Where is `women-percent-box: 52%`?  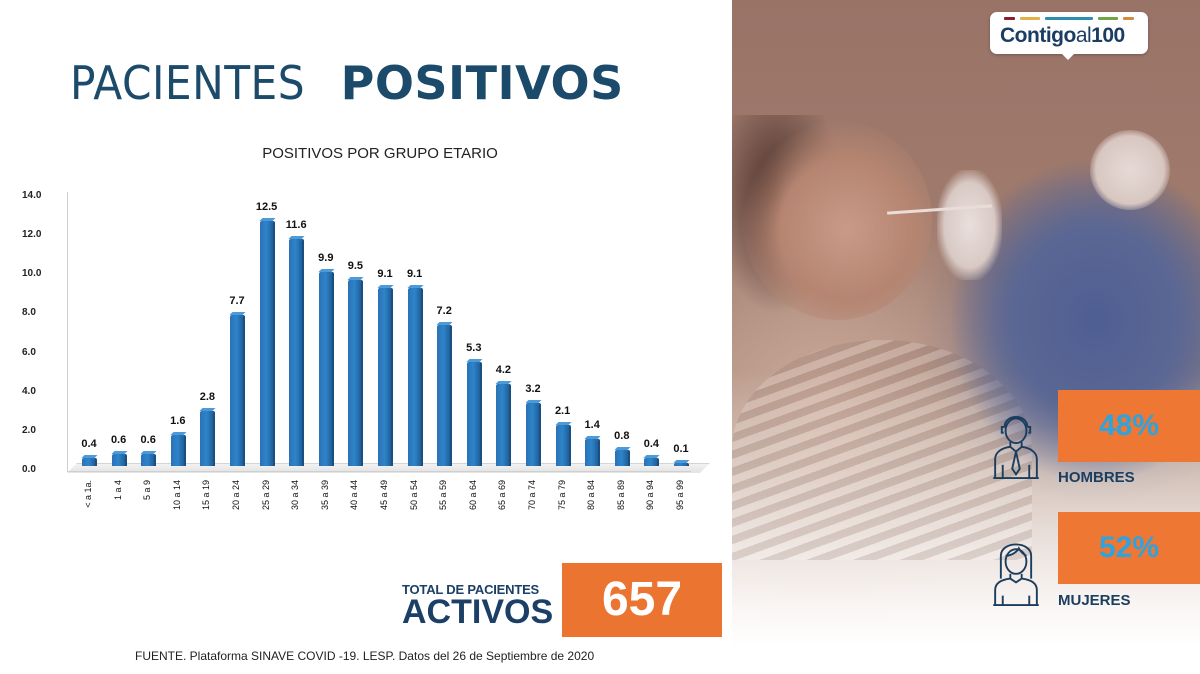
women-percent-box: 52% is located at coordinates (1129, 548).